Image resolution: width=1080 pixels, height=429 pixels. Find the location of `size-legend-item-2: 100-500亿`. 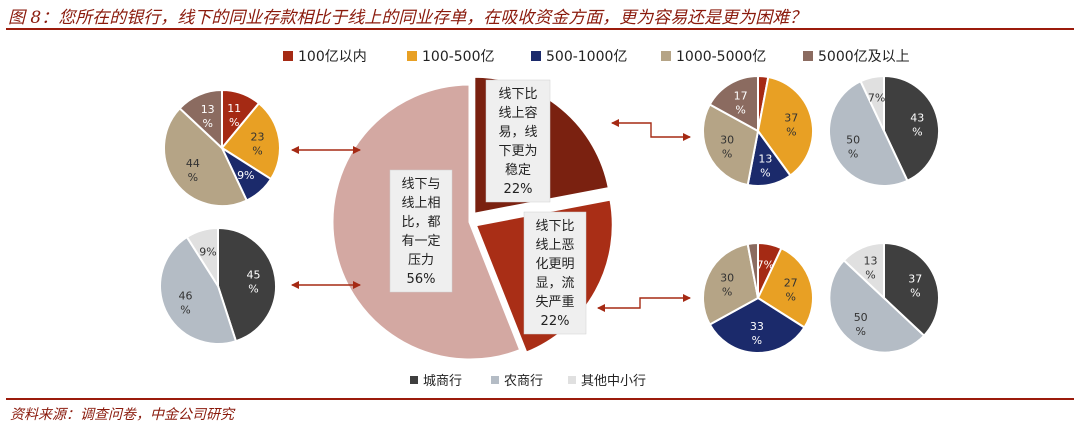

size-legend-item-2: 100-500亿 is located at coordinates (451, 57).